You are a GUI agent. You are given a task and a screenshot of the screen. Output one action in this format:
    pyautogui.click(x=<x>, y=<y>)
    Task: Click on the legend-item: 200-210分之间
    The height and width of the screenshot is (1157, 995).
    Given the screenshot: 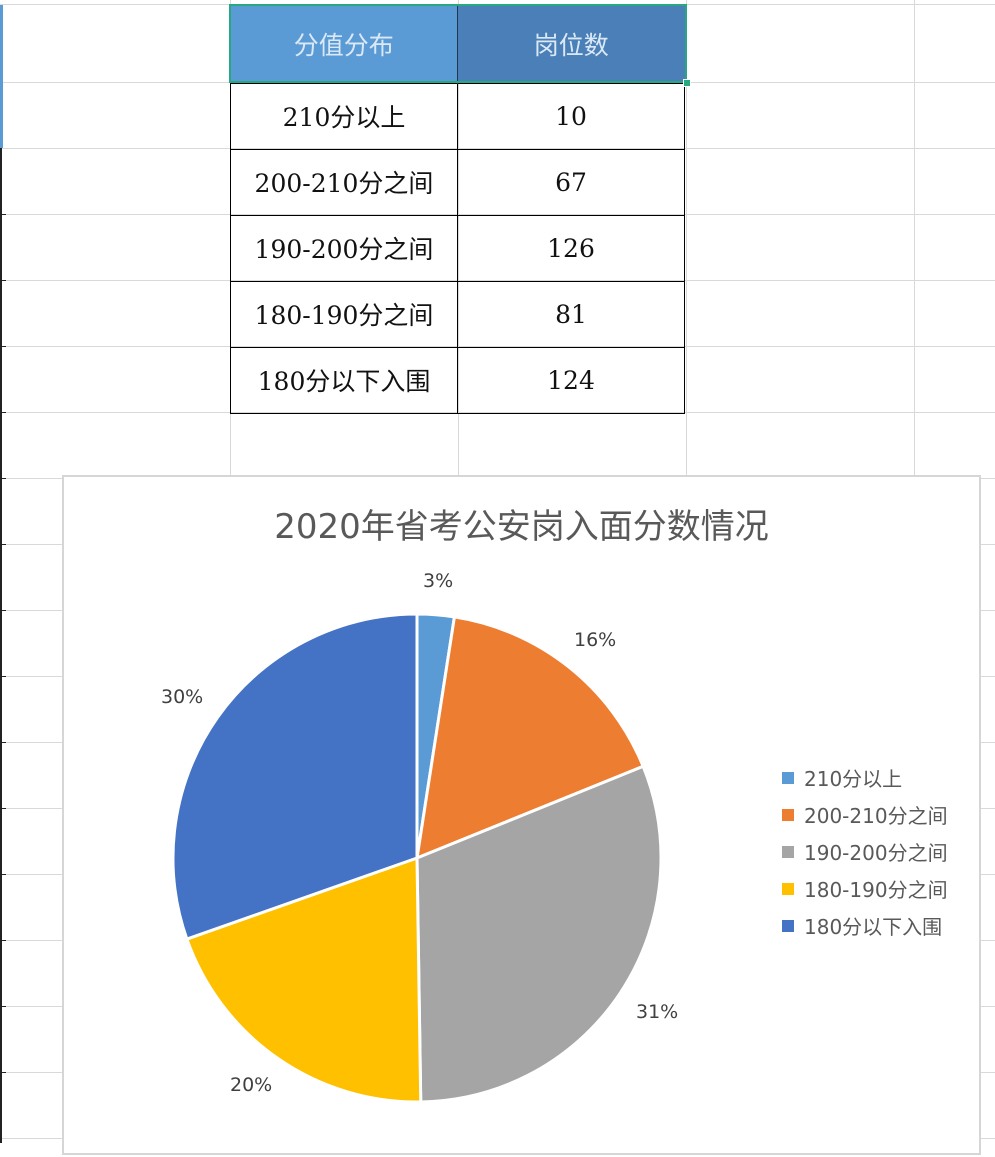 What is the action you would take?
    pyautogui.click(x=865, y=814)
    